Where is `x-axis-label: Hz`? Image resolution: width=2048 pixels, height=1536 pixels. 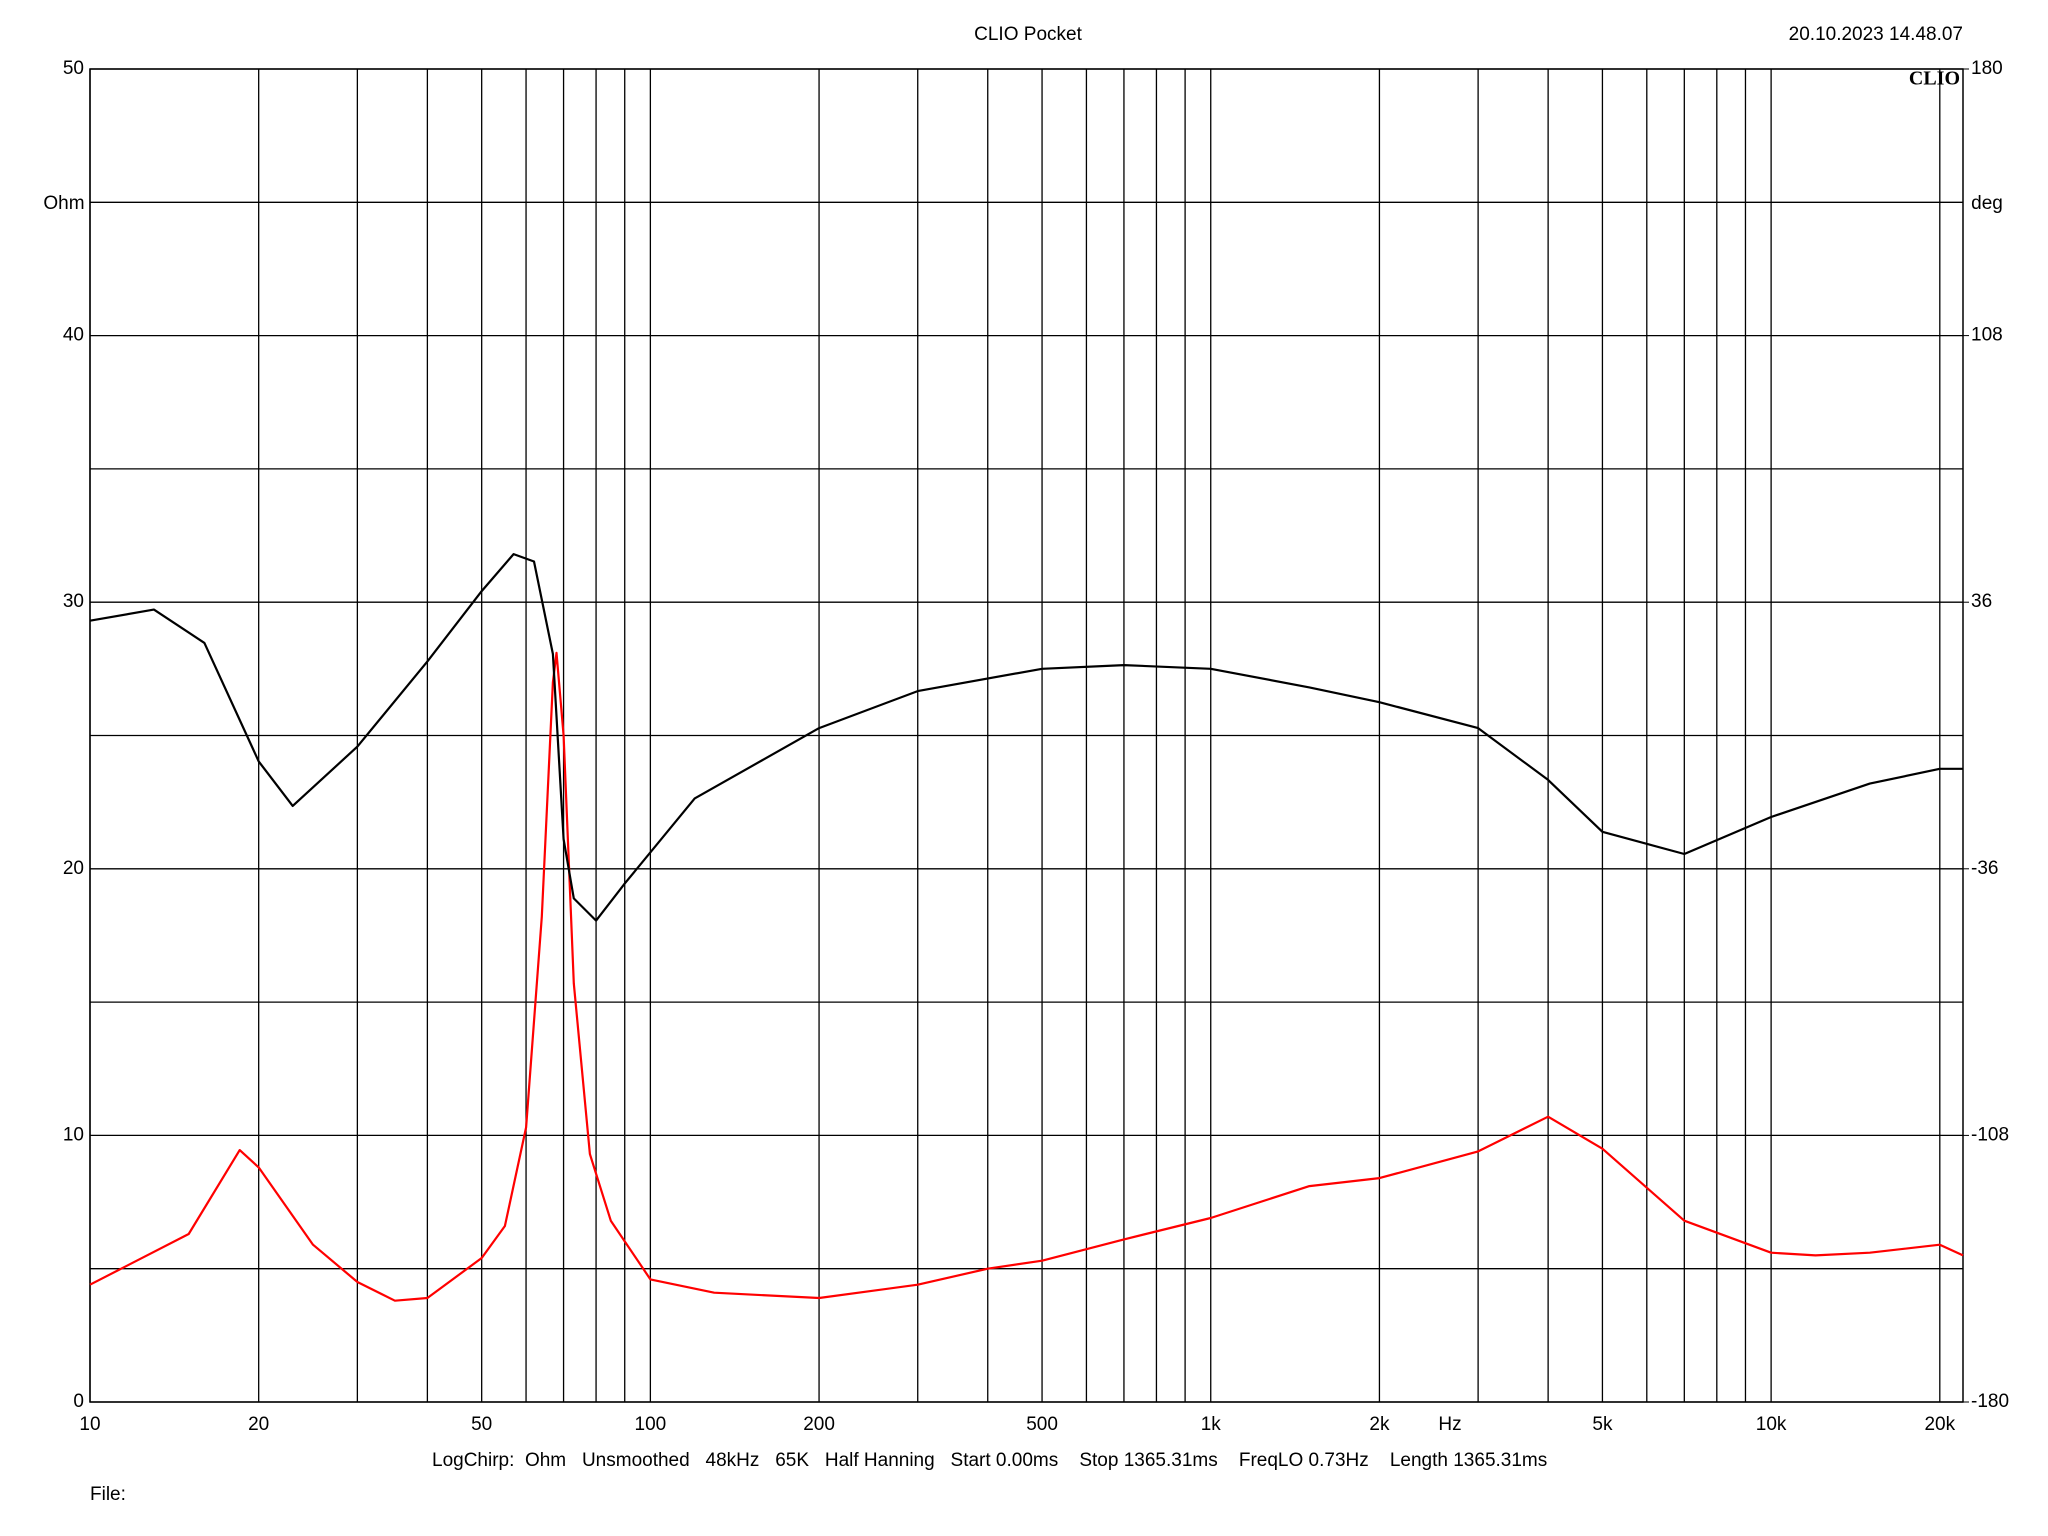
x-axis-label: Hz is located at coordinates (1449, 1424).